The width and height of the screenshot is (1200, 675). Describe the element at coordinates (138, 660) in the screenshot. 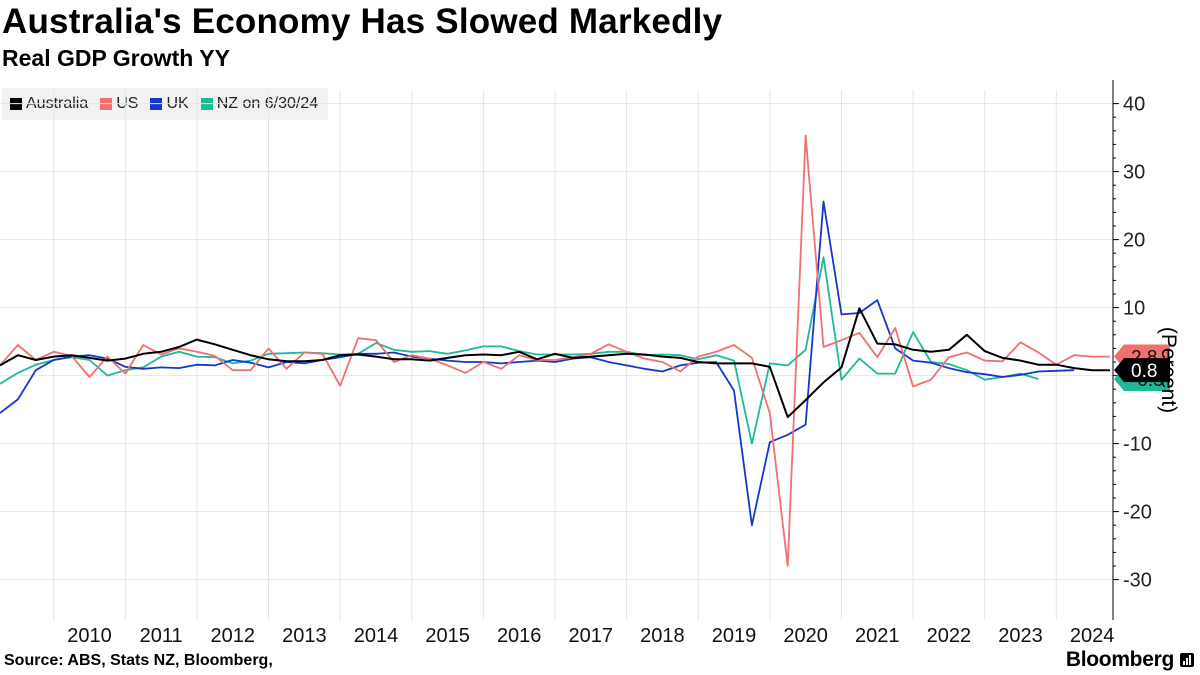

I see `source-note: Source: ABS, Stats NZ, Bloomberg,` at that location.